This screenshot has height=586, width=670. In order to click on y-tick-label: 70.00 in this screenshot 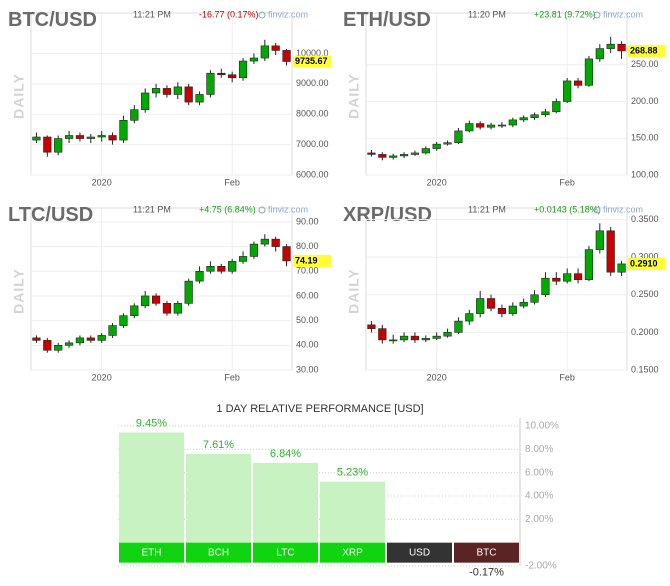, I will do `click(307, 271)`.